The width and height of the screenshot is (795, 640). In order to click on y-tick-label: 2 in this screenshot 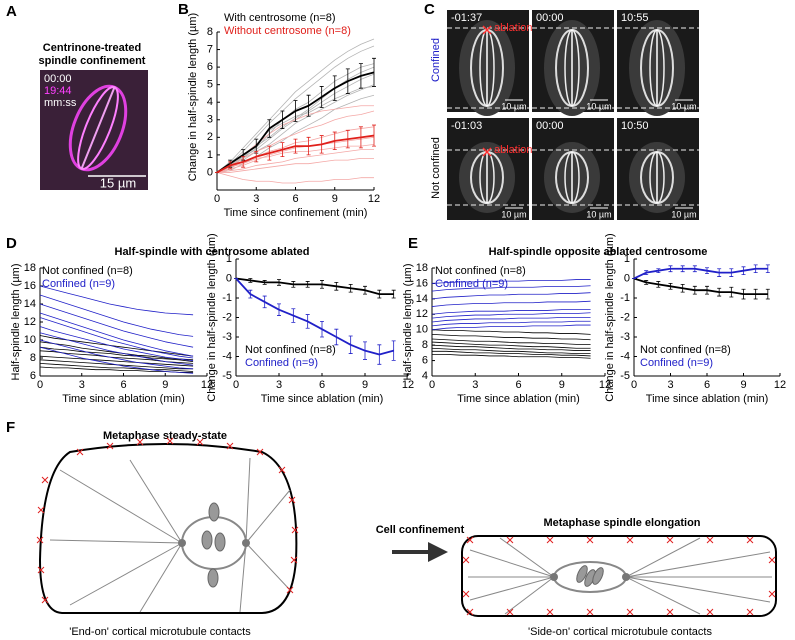, I will do `click(210, 137)`.